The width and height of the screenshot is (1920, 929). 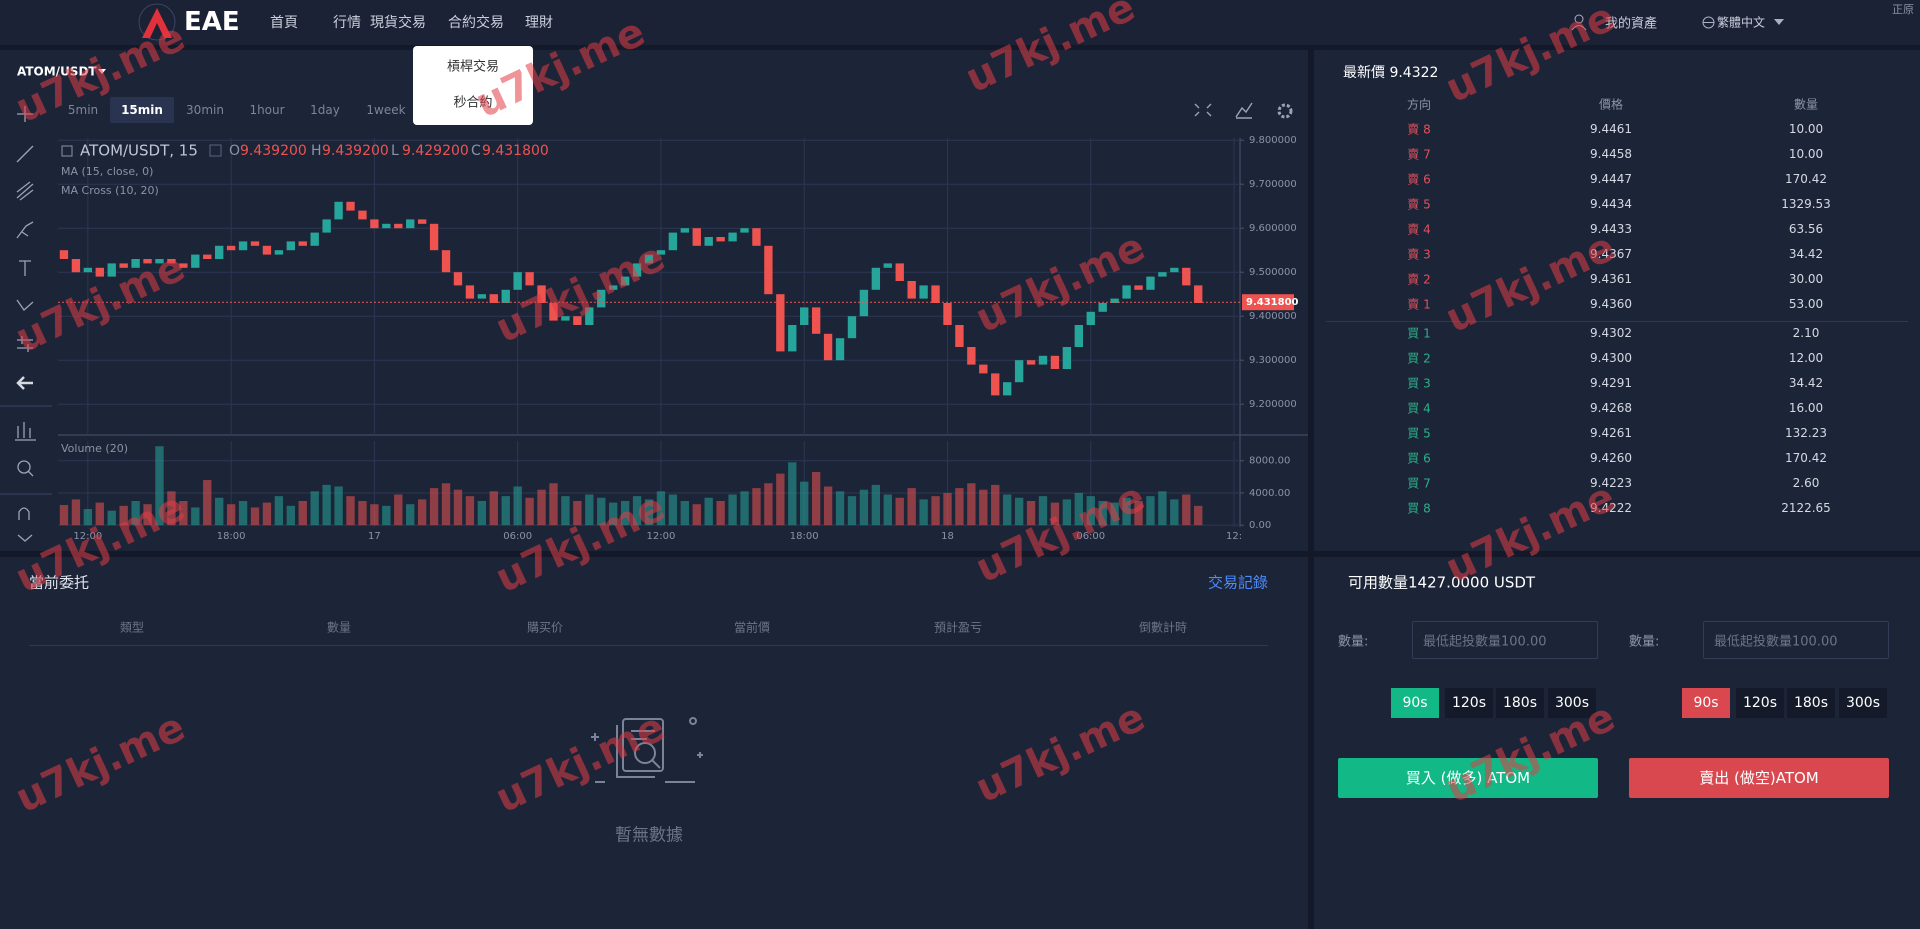 What do you see at coordinates (25, 154) in the screenshot?
I see `tool-line` at bounding box center [25, 154].